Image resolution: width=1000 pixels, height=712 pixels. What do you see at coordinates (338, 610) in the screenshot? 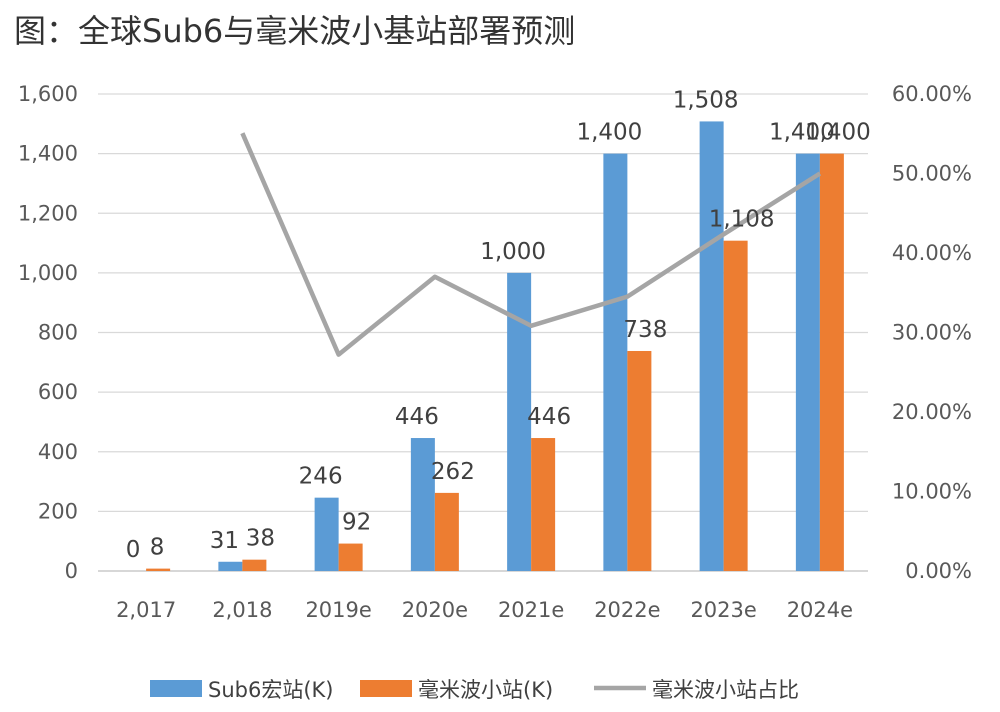
I see `x-tick-label: 2019e` at bounding box center [338, 610].